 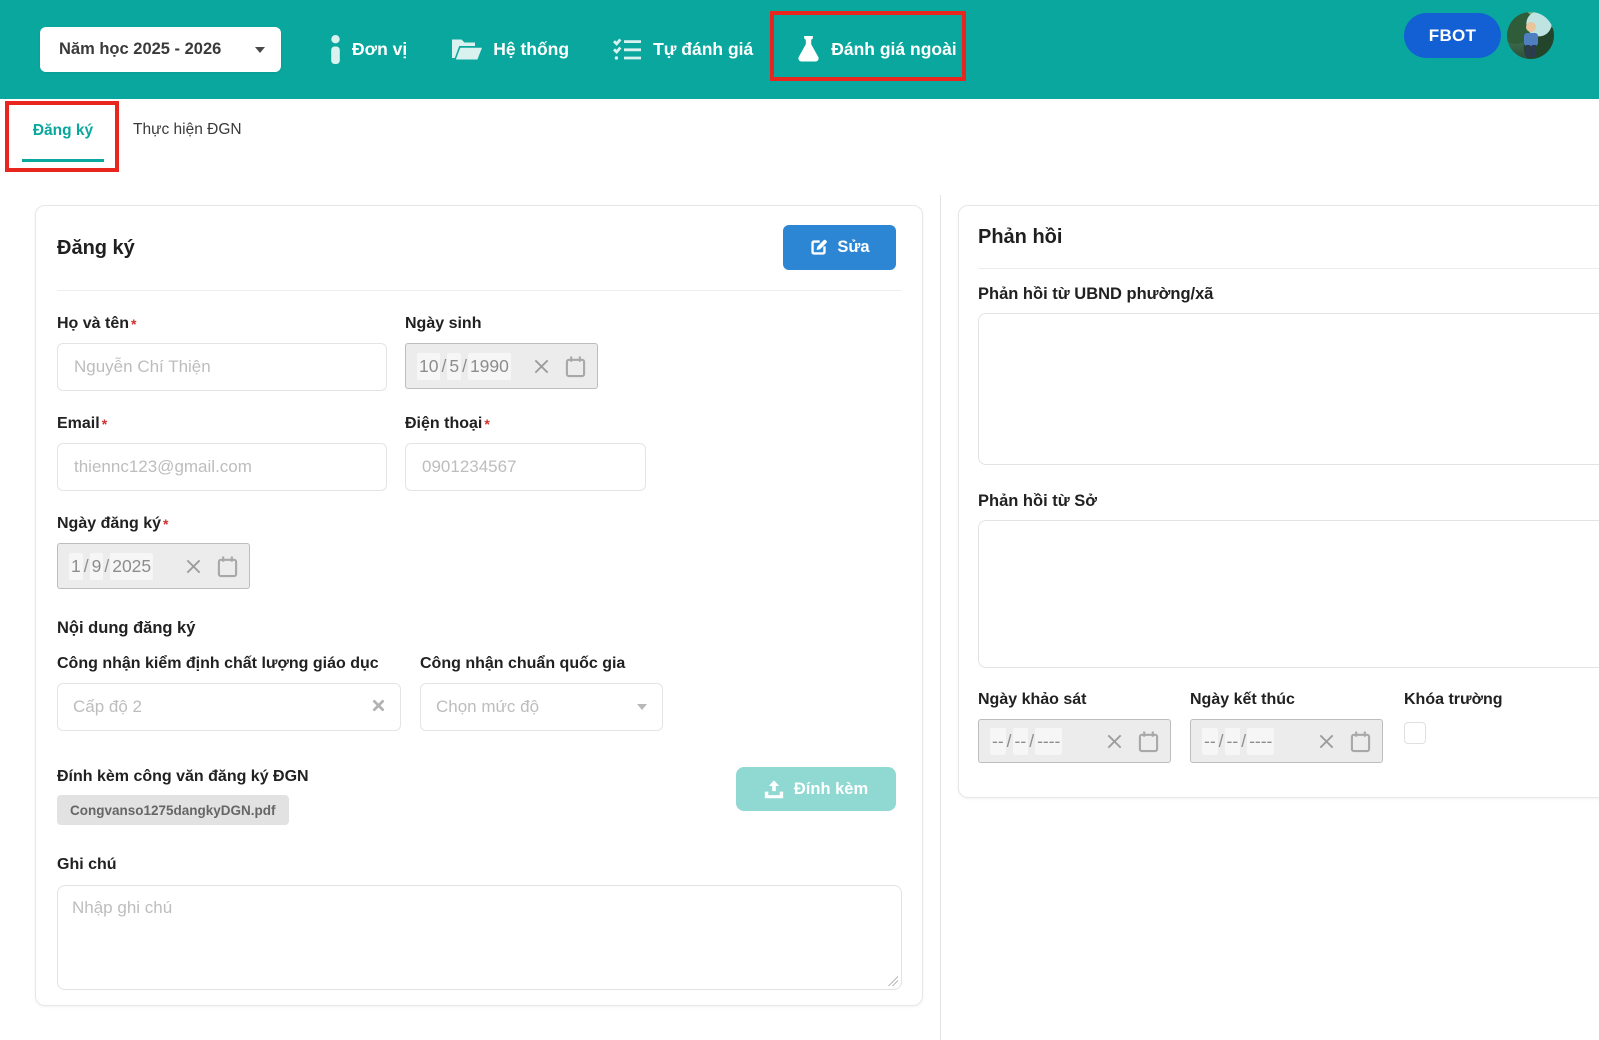 What do you see at coordinates (378, 707) in the screenshot?
I see `remove-icon` at bounding box center [378, 707].